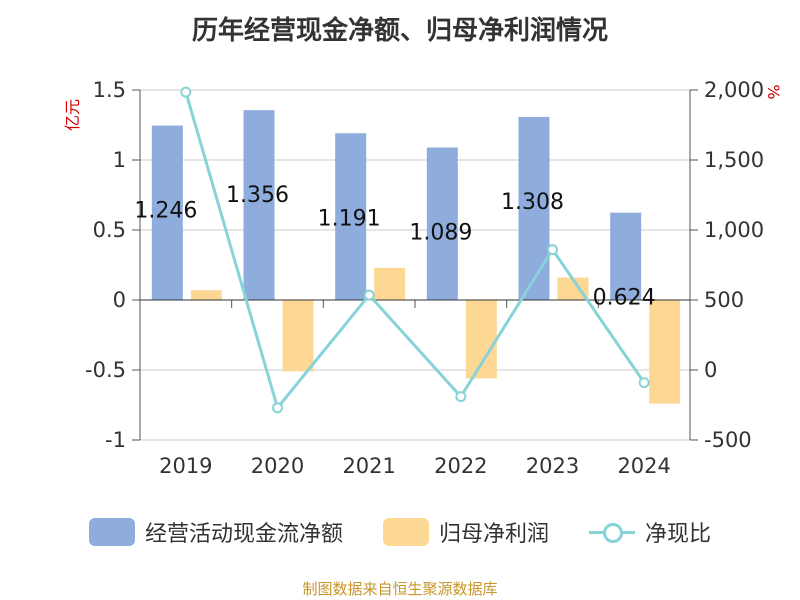  What do you see at coordinates (277, 408) in the screenshot?
I see `point-ratio-2020` at bounding box center [277, 408].